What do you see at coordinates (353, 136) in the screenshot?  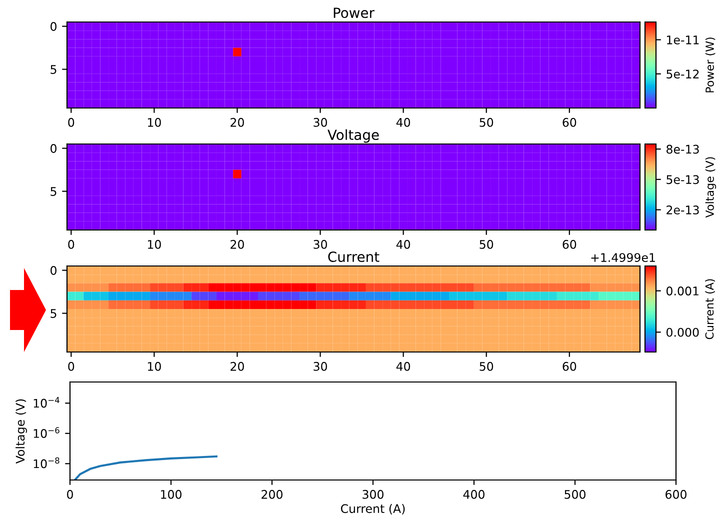 I see `chart-title: Voltage` at bounding box center [353, 136].